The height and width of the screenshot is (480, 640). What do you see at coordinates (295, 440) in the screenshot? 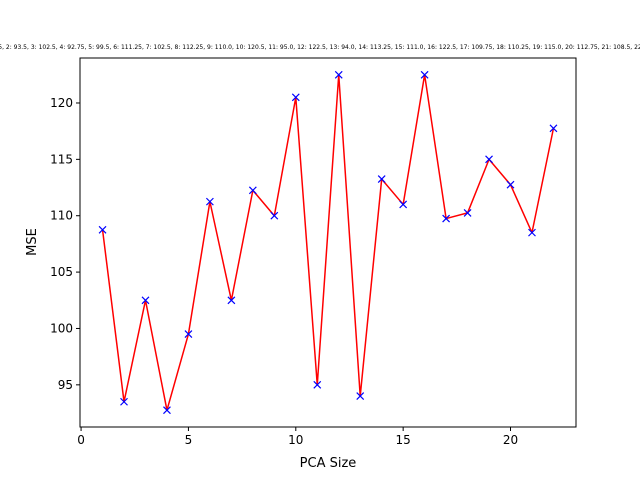
I see `x-tick-label: 10` at bounding box center [295, 440].